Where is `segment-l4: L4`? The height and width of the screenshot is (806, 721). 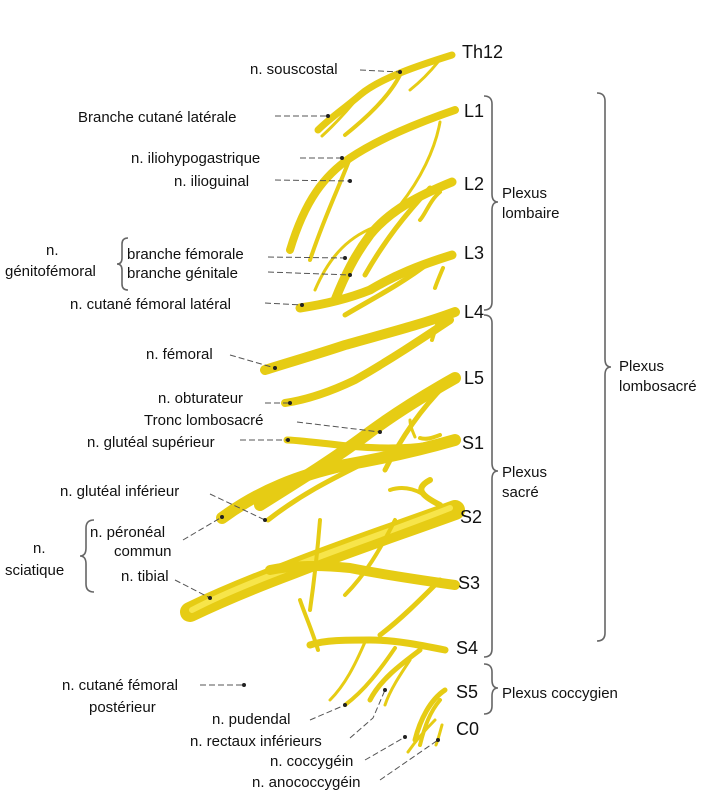 segment-l4: L4 is located at coordinates (474, 312).